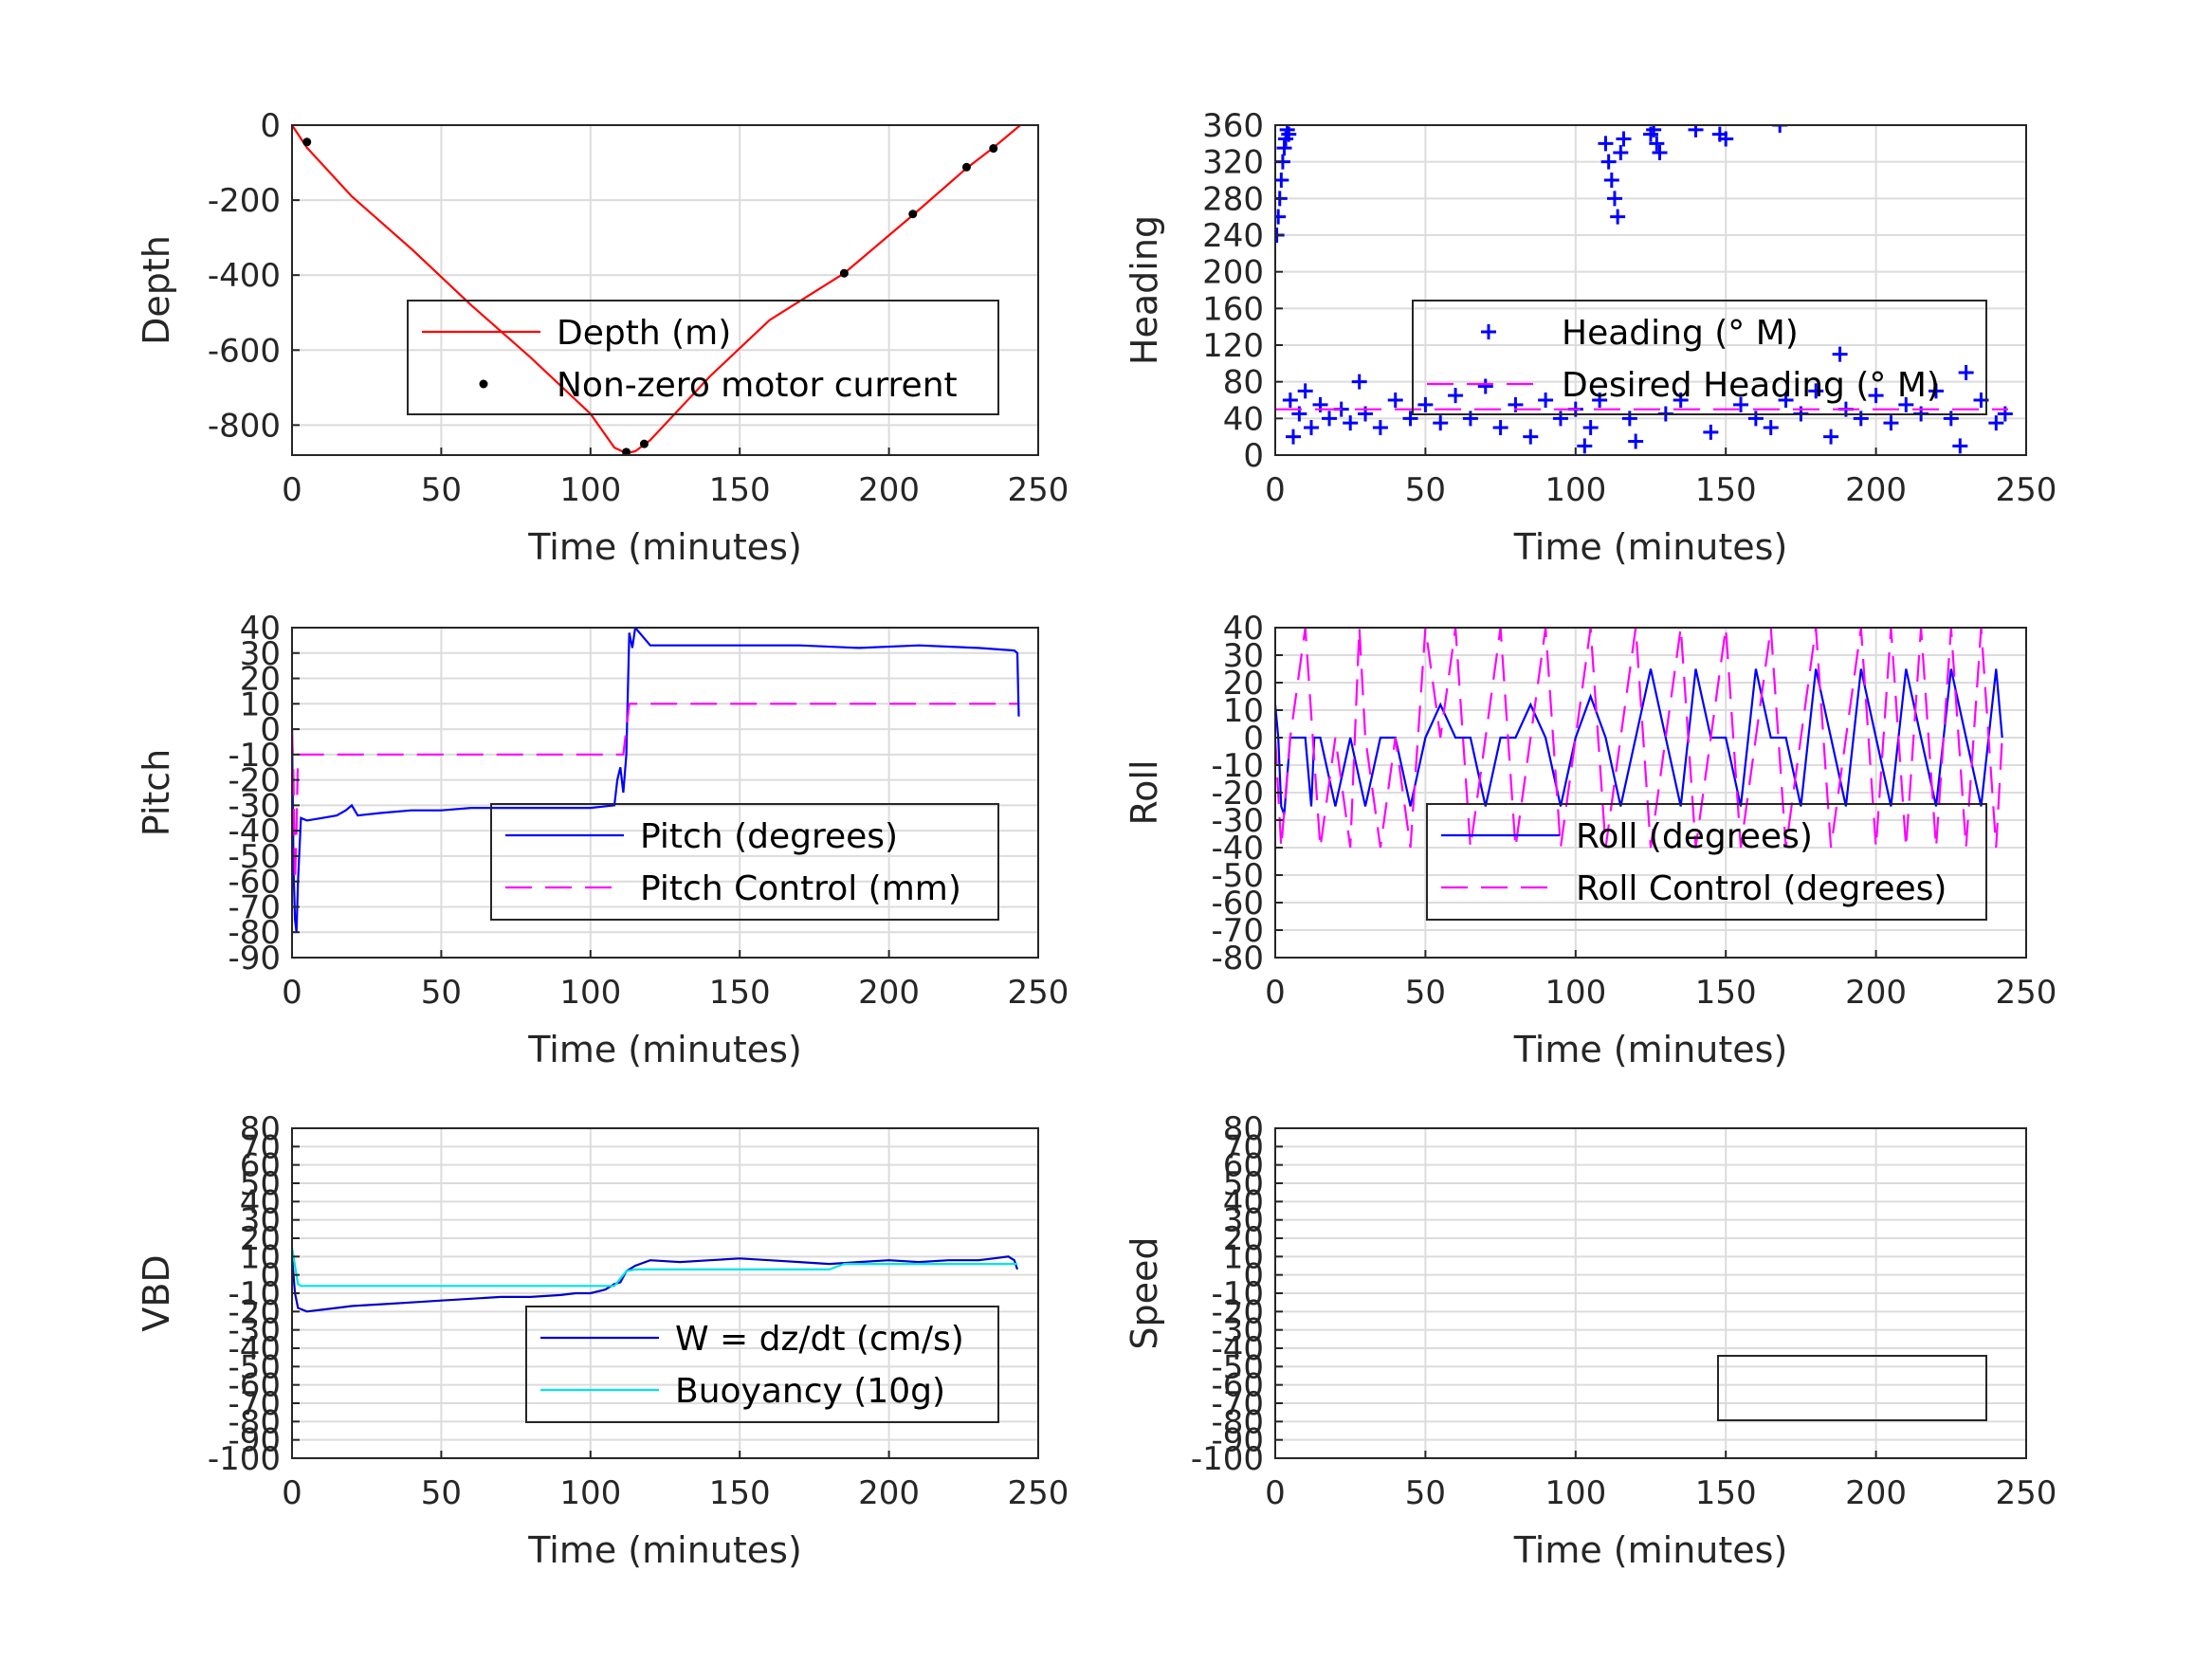 The image size is (2212, 1663). Describe the element at coordinates (483, 384) in the screenshot. I see `legend-swatch` at that location.